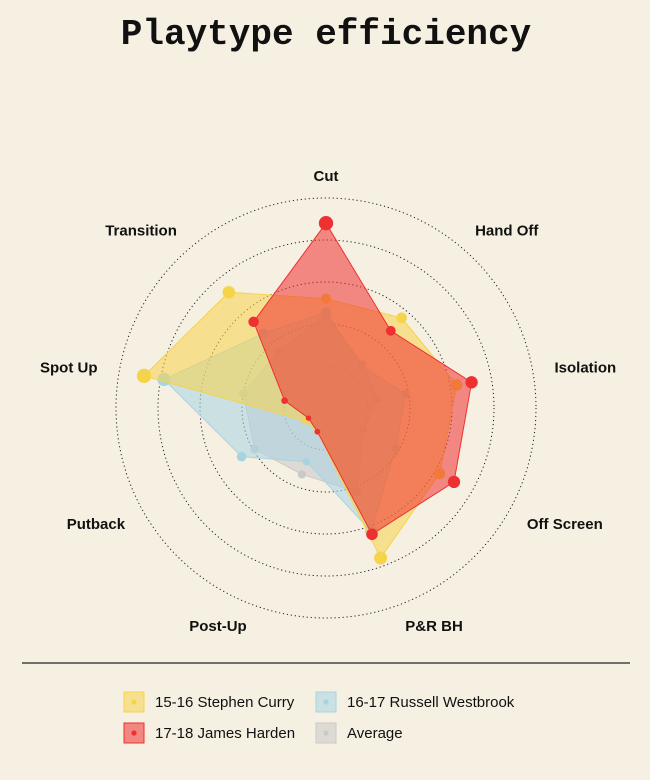 The width and height of the screenshot is (650, 780). What do you see at coordinates (586, 368) in the screenshot?
I see `axis-label-isolation: Isolation` at bounding box center [586, 368].